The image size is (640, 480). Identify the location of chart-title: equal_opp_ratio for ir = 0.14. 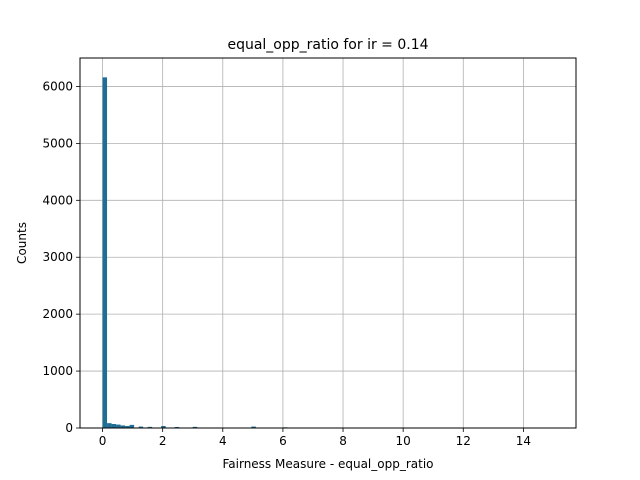
(327, 45).